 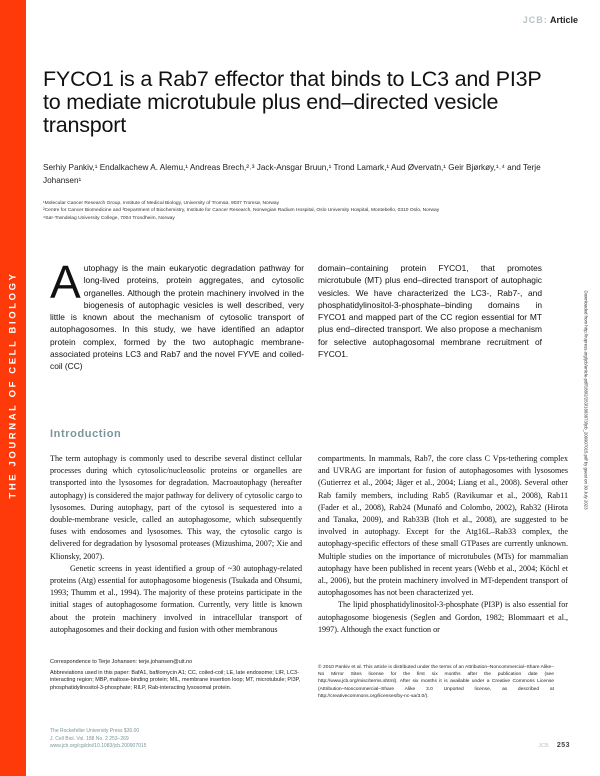 What do you see at coordinates (13, 385) in the screenshot?
I see `journal-name: THE JOURNAL OF CELL BIOLOGY` at bounding box center [13, 385].